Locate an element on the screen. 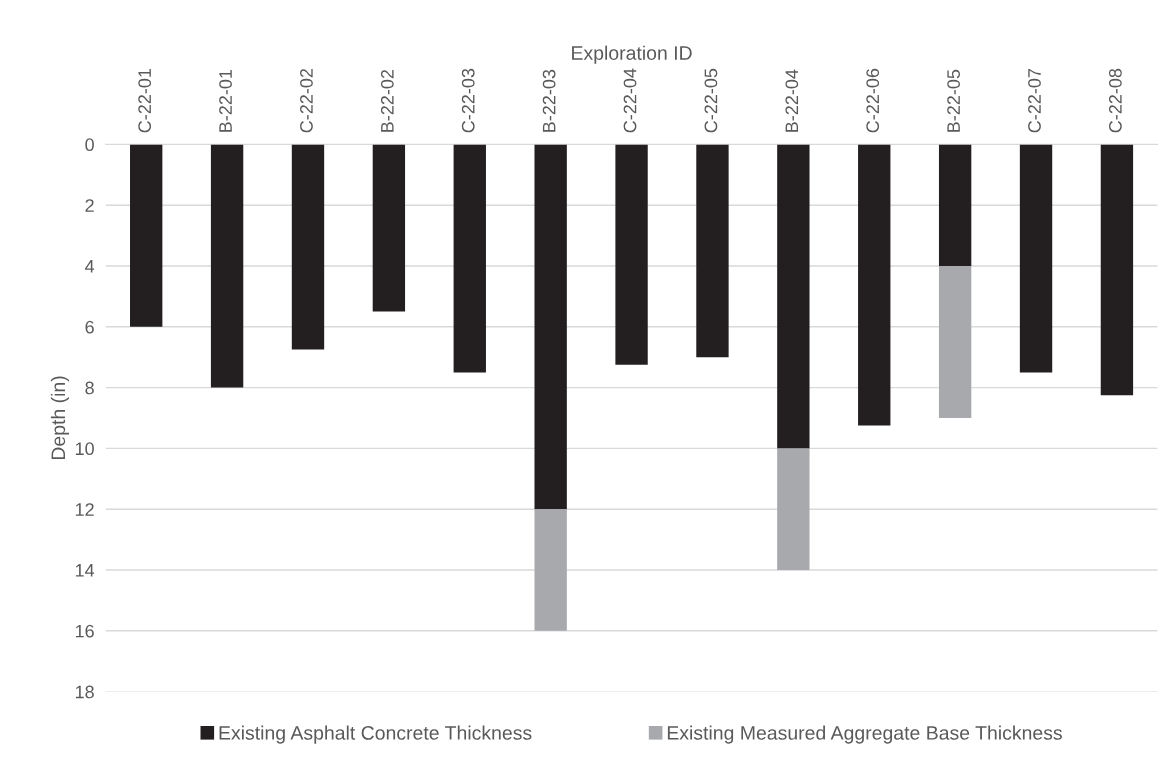 Image resolution: width=1175 pixels, height=760 pixels. y-tick-label: 18 is located at coordinates (84, 692).